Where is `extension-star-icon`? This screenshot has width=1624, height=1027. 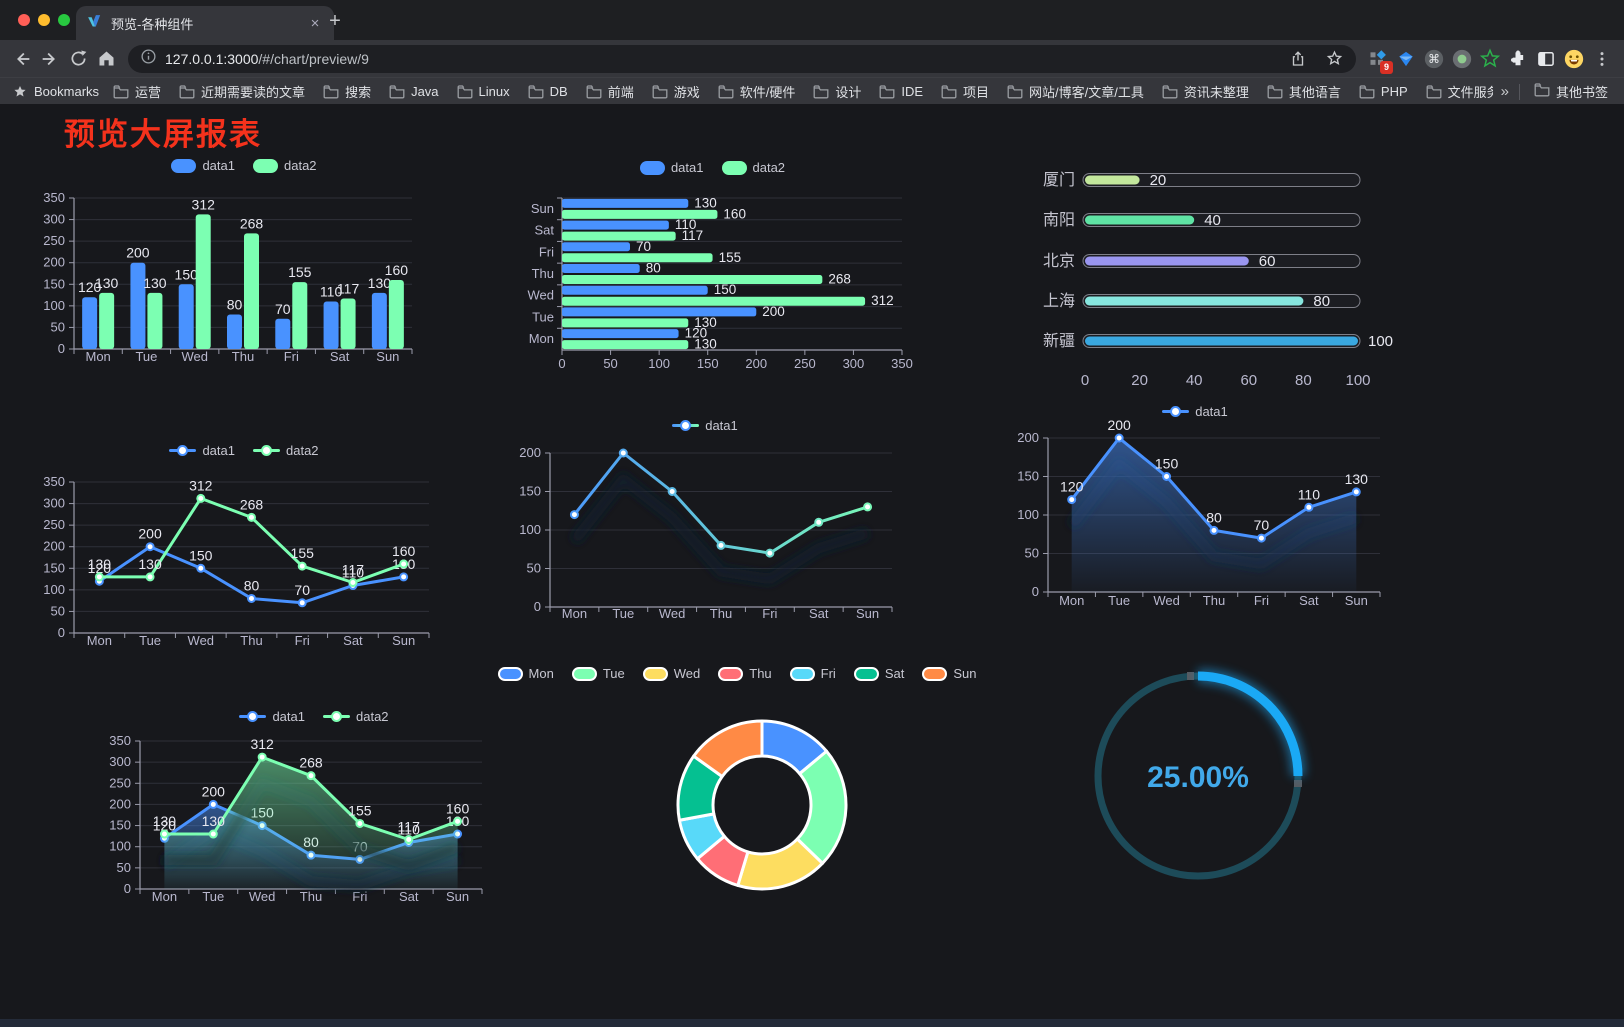 extension-star-icon is located at coordinates (1490, 59).